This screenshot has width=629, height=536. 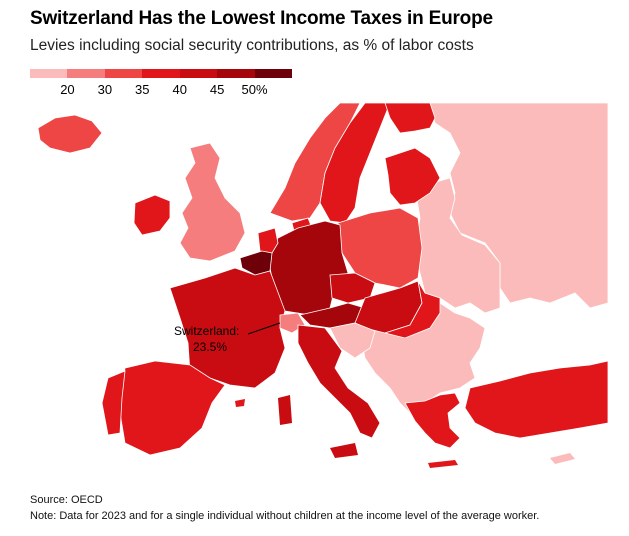 I want to click on region-sicily, so click(x=344, y=450).